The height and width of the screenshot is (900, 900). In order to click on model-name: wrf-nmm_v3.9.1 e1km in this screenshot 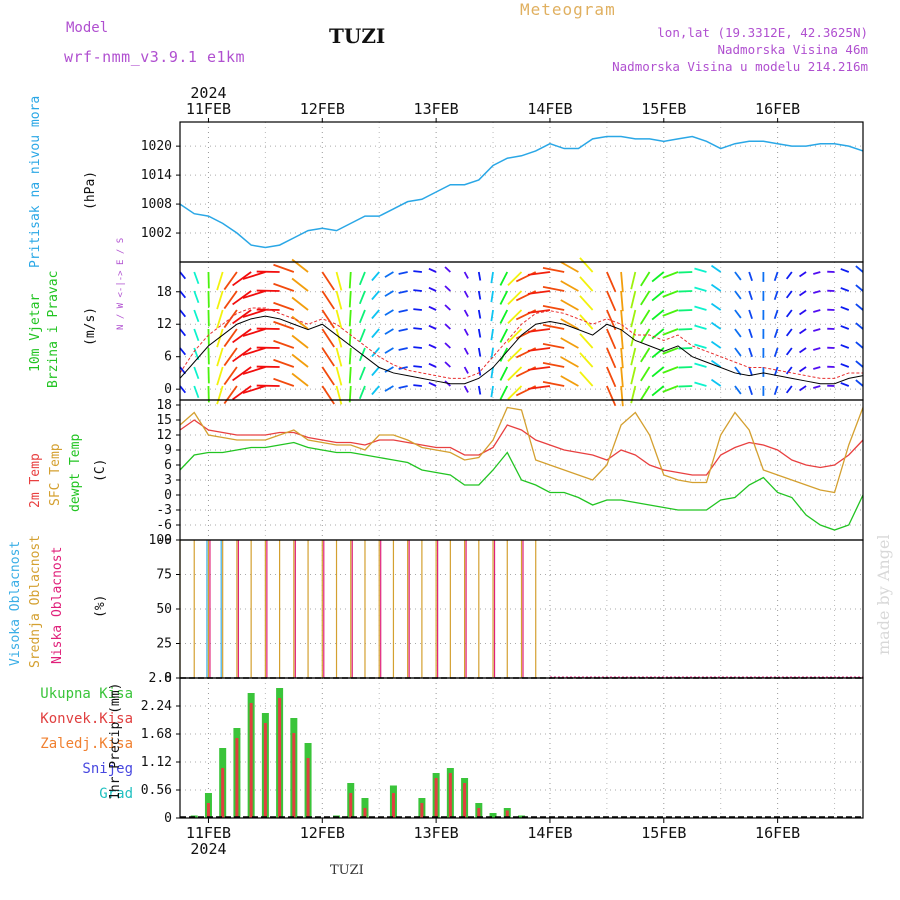, I will do `click(155, 57)`.